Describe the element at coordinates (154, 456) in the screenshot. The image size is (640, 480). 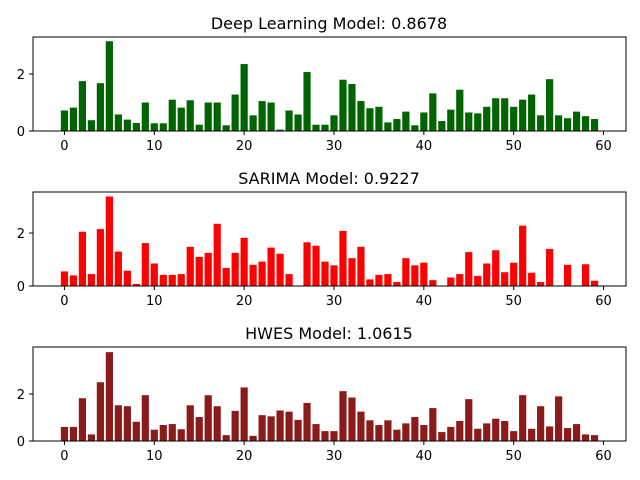
I see `x-tick-label: 10` at that location.